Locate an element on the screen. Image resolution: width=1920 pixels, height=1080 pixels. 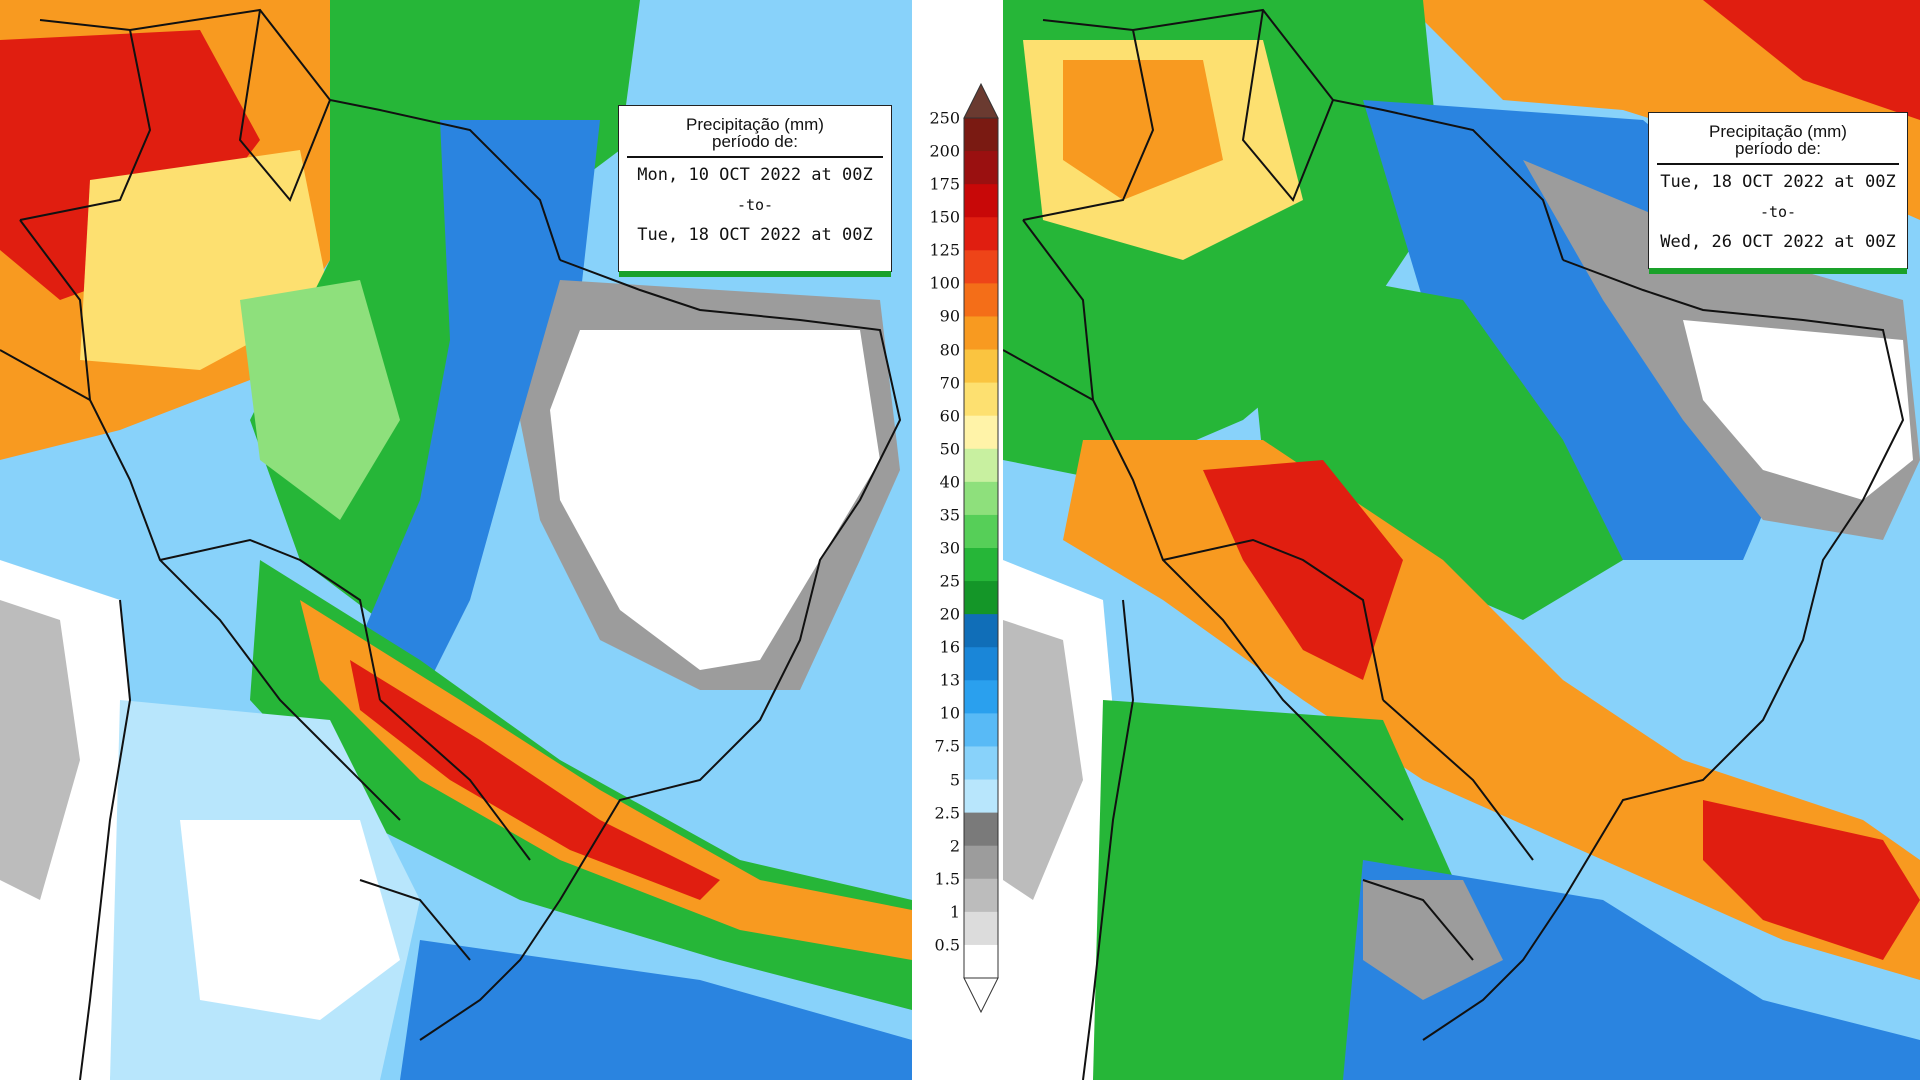
colorbar-tick-label: 16 is located at coordinates (949, 647).